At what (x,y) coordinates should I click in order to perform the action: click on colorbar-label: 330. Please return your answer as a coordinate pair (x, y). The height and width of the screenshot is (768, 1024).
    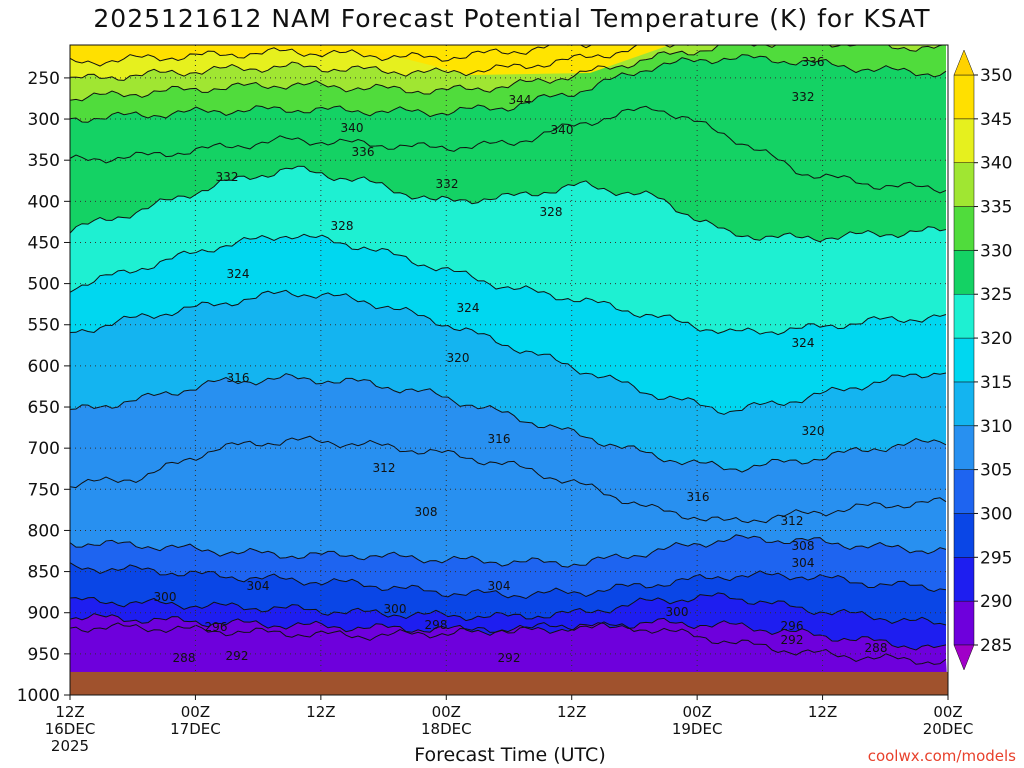
    Looking at the image, I should click on (996, 251).